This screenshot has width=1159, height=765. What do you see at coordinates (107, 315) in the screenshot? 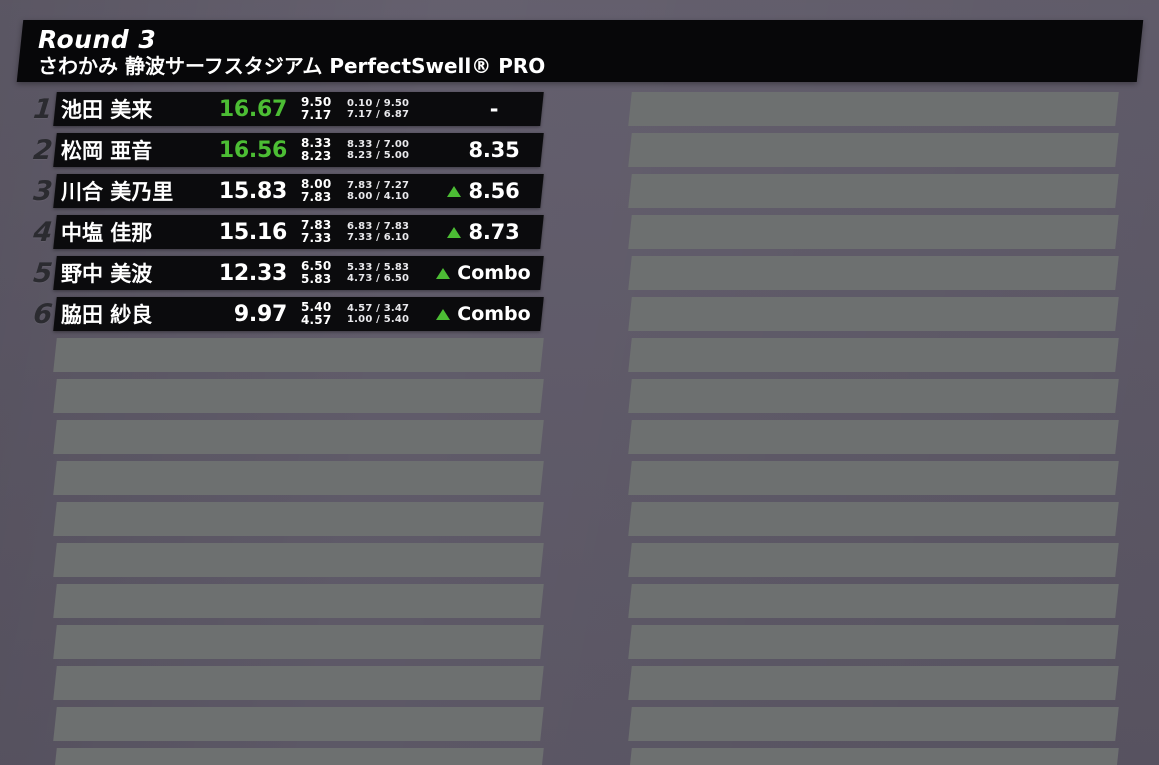
I see `surfer-name: 脇田 紗良` at bounding box center [107, 315].